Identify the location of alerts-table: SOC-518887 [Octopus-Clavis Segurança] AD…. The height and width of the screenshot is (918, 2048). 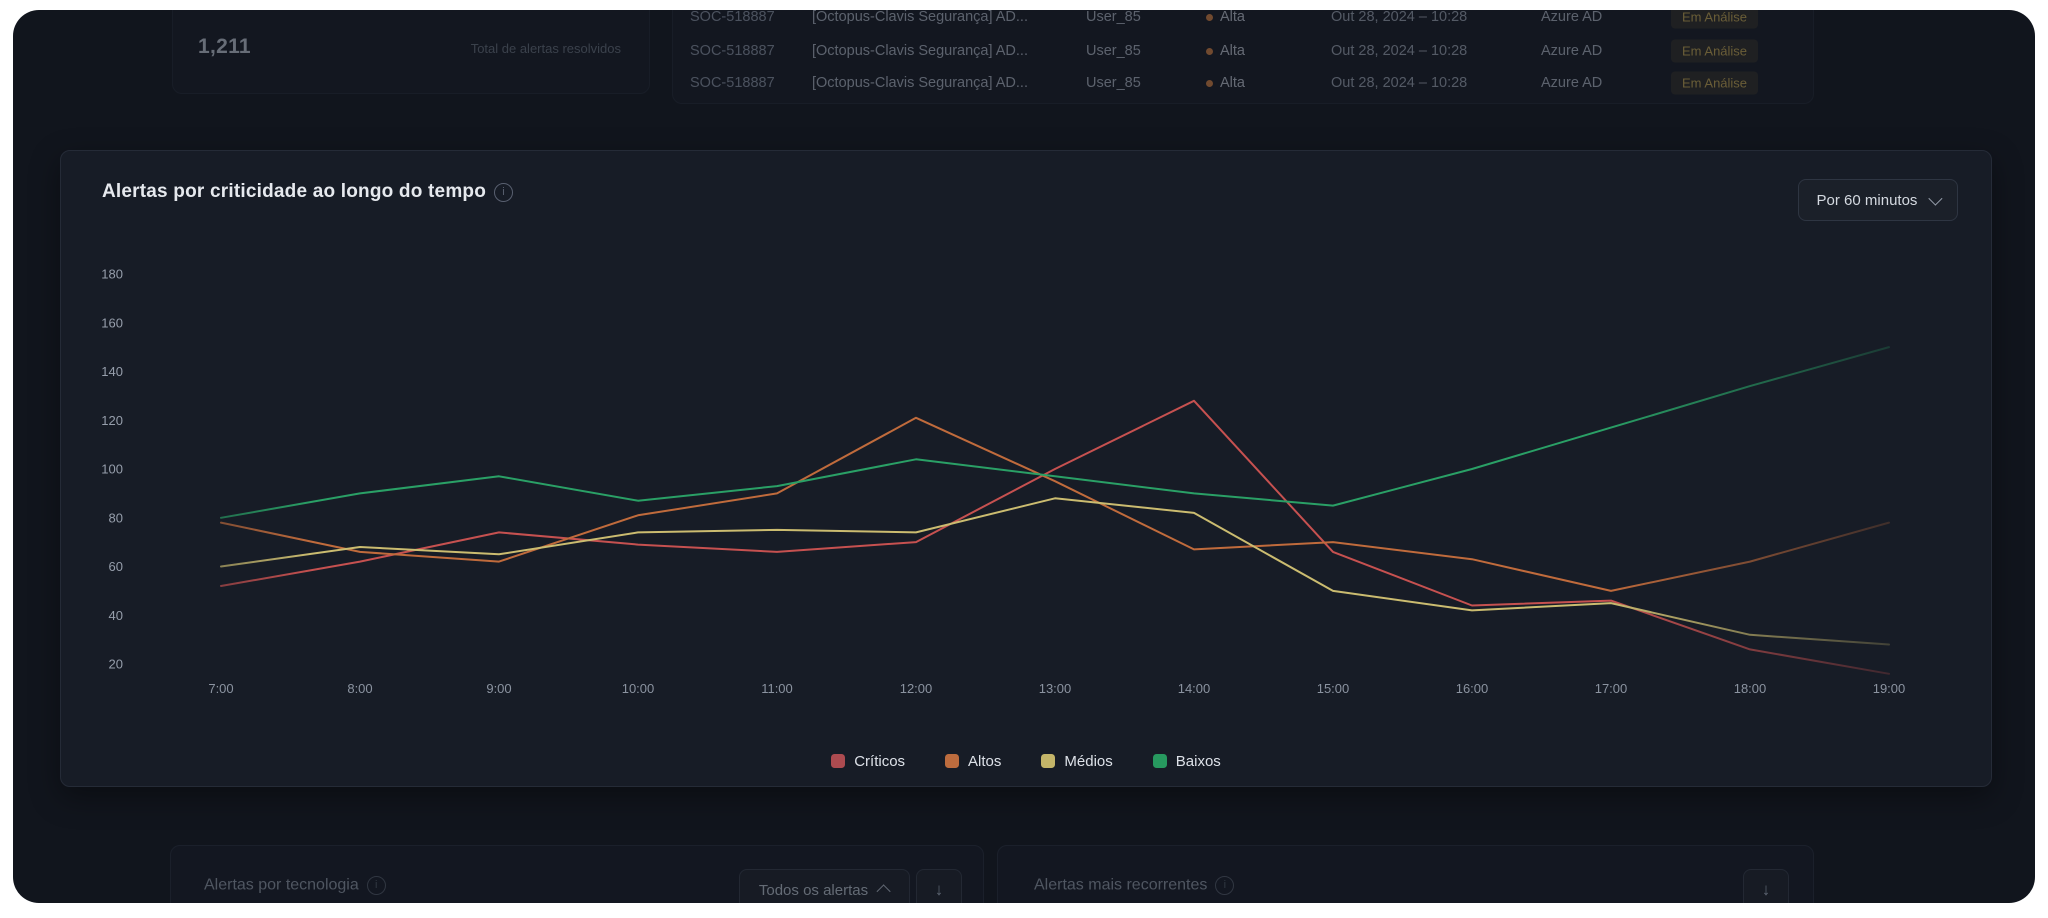
(1243, 57).